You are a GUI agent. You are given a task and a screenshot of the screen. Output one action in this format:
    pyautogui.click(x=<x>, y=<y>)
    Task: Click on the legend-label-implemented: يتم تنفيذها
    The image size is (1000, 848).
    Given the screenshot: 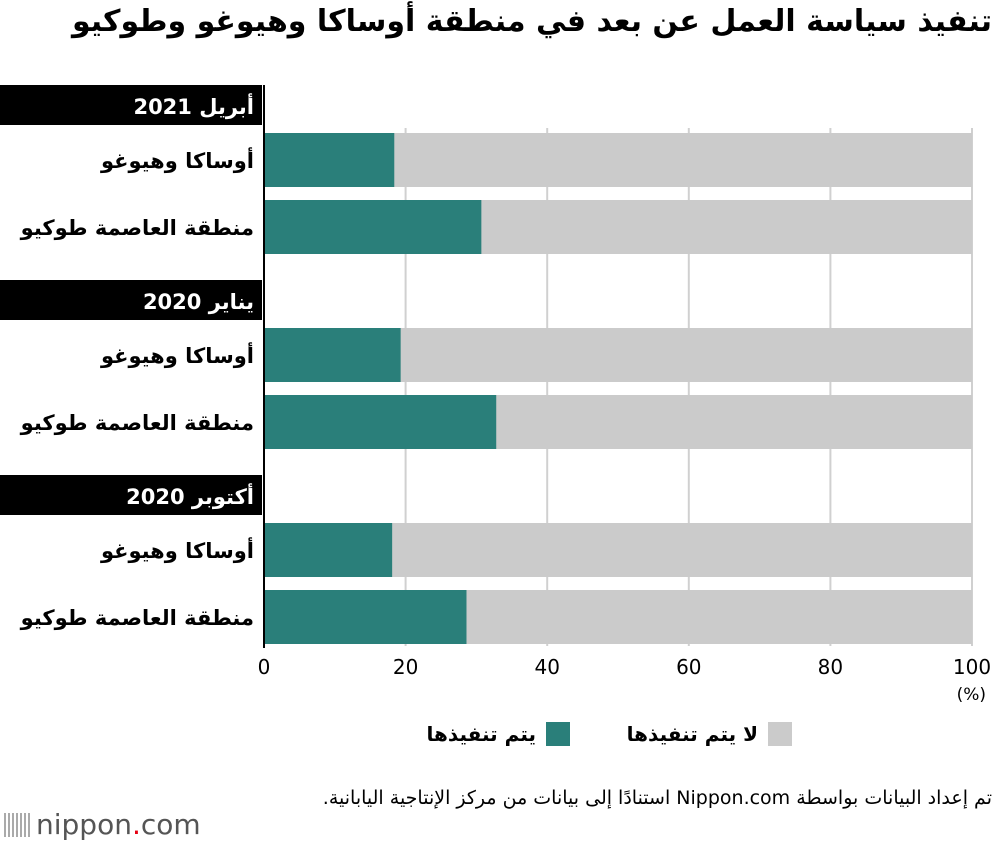 What is the action you would take?
    pyautogui.click(x=481, y=734)
    